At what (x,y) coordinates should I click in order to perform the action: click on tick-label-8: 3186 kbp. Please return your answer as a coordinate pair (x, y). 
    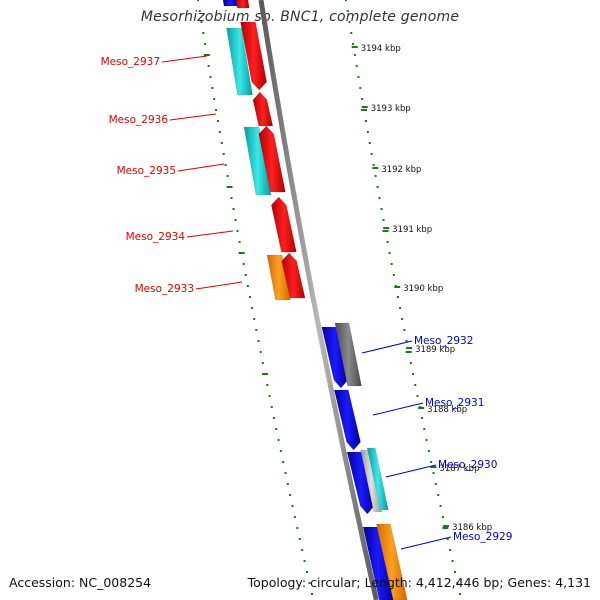
    Looking at the image, I should click on (472, 528).